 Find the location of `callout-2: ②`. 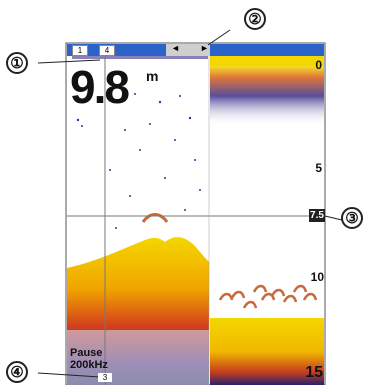

callout-2: ② is located at coordinates (255, 19).